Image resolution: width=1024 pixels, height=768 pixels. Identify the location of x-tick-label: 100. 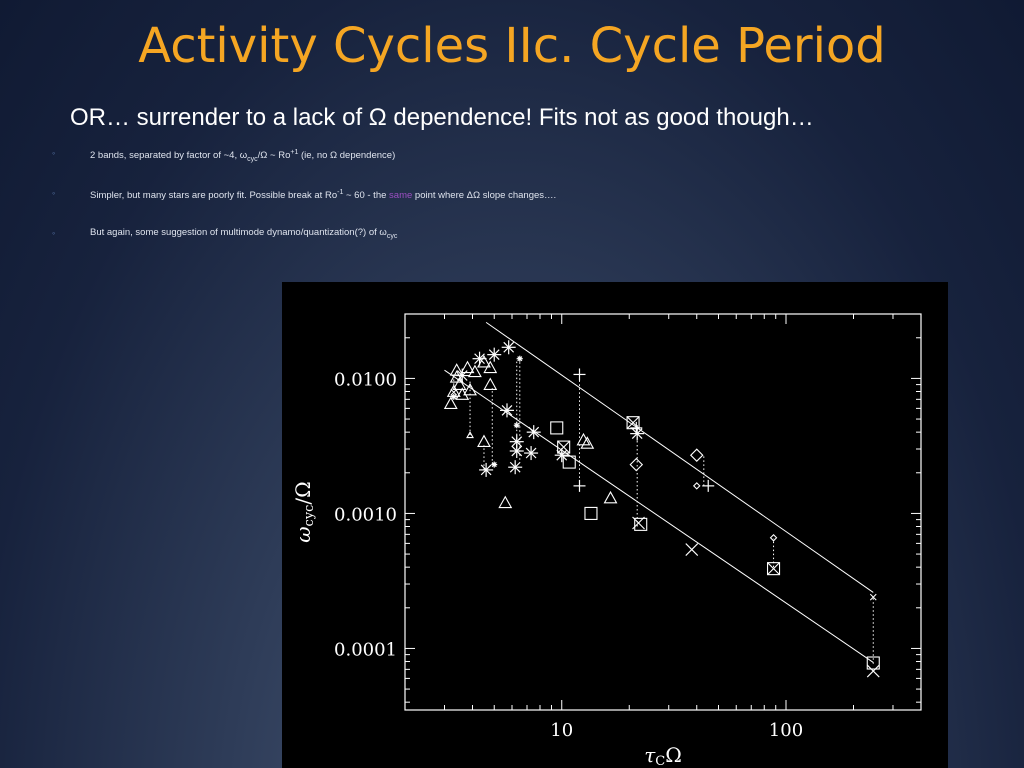
(786, 730).